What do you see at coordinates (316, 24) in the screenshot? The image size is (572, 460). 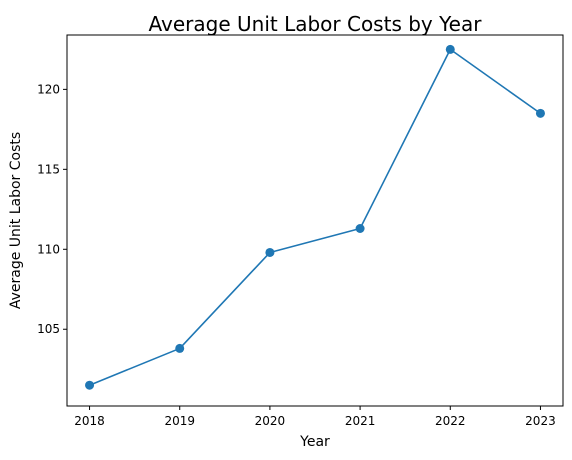 I see `chart-title: Average Unit Labor Costs by Year` at bounding box center [316, 24].